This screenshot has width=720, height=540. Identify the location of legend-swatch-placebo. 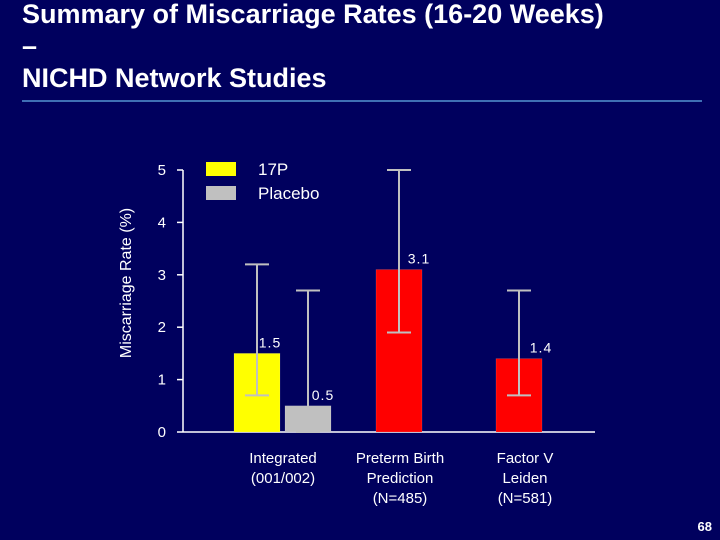
(221, 193).